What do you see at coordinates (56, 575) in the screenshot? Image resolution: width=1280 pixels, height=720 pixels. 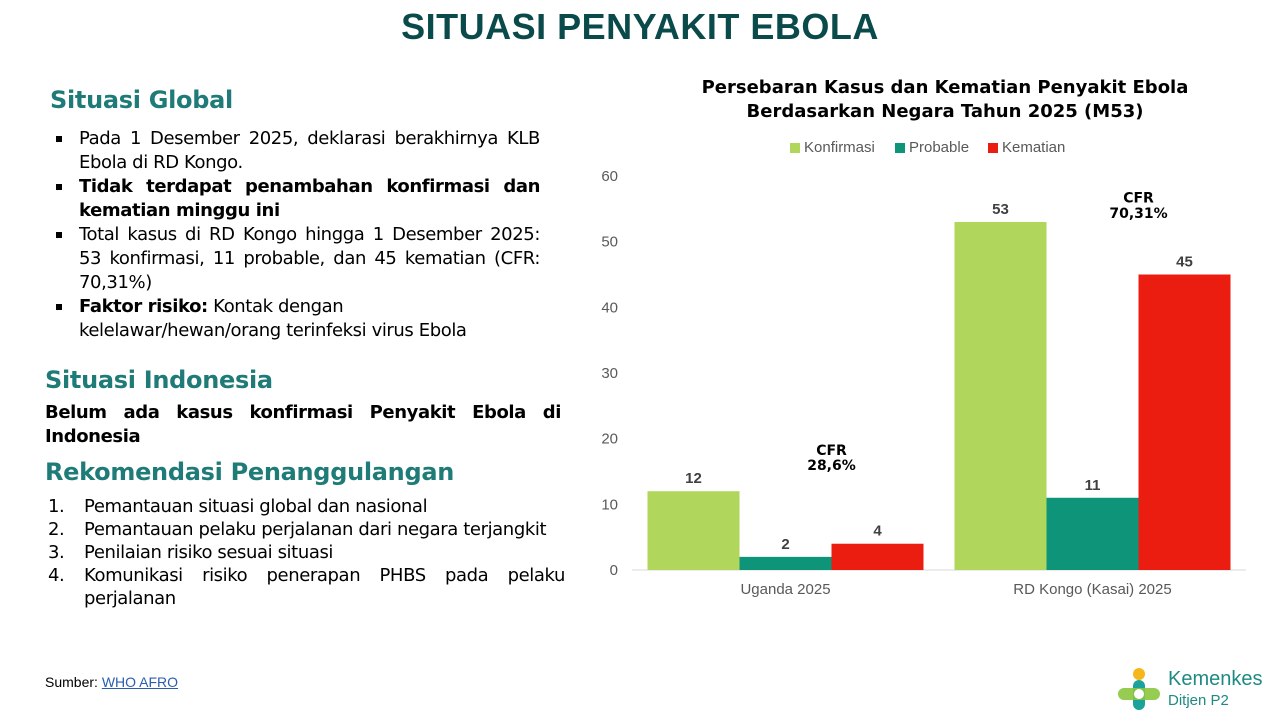 I see `recommendation-num-4: 4.` at bounding box center [56, 575].